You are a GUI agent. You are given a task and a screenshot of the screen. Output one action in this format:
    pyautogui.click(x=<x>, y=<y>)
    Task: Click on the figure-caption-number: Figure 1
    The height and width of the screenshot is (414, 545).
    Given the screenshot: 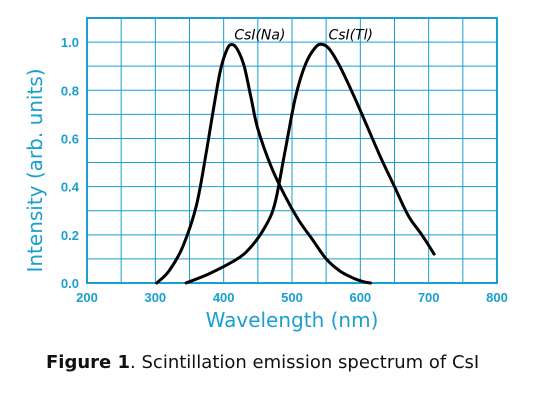 What is the action you would take?
    pyautogui.click(x=88, y=362)
    